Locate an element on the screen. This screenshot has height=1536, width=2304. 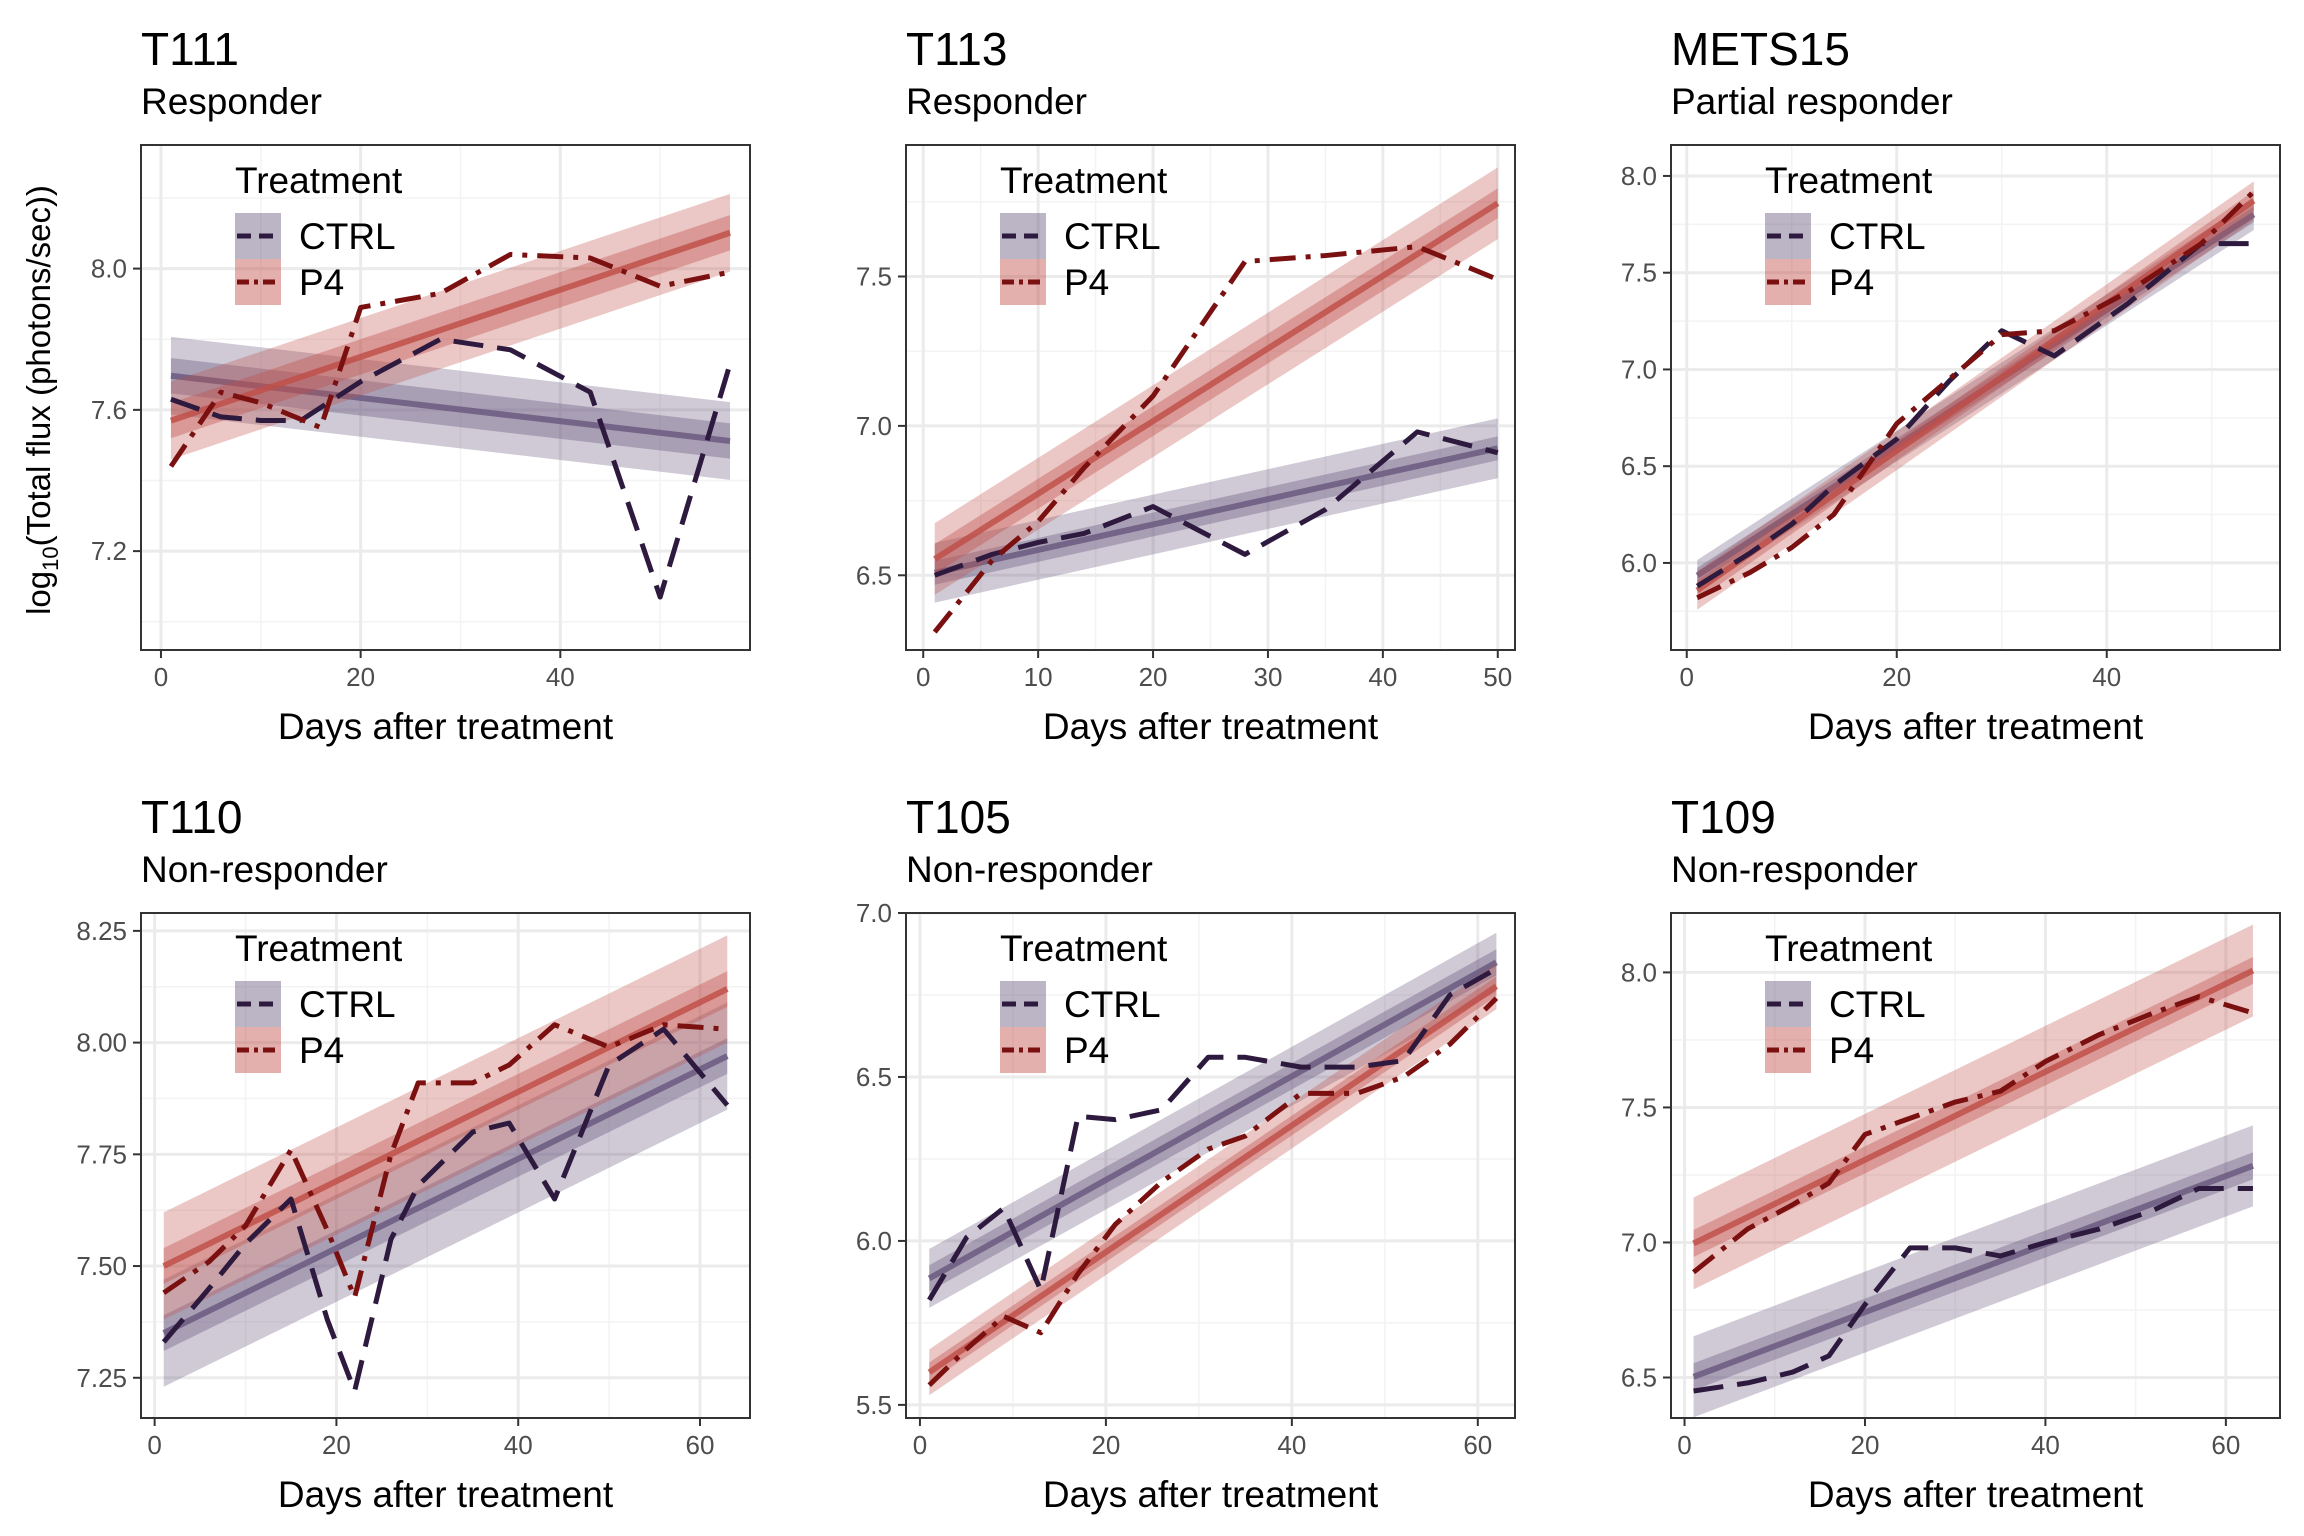
x-tick-label: 10 is located at coordinates (1038, 677).